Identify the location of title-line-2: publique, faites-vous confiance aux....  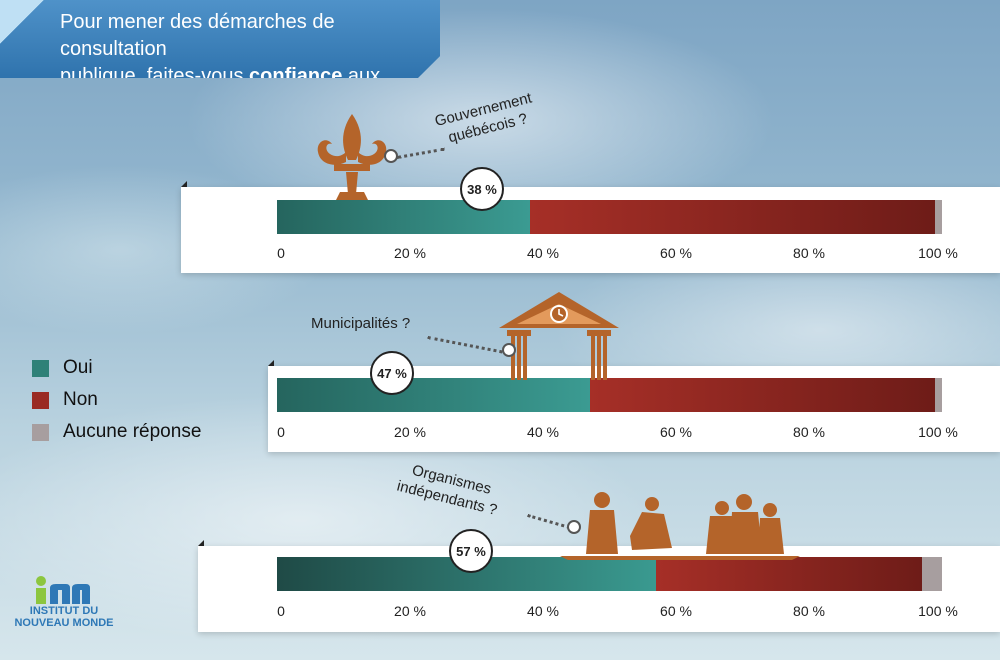
(228, 76).